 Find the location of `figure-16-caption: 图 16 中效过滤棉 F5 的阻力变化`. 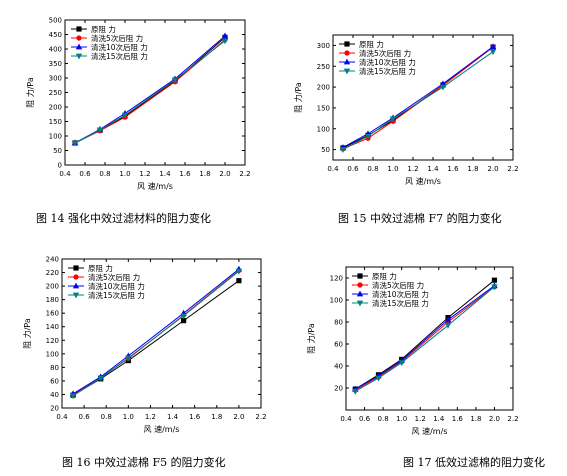

figure-16-caption: 图 16 中效过滤棉 F5 的阻力变化 is located at coordinates (144, 462).